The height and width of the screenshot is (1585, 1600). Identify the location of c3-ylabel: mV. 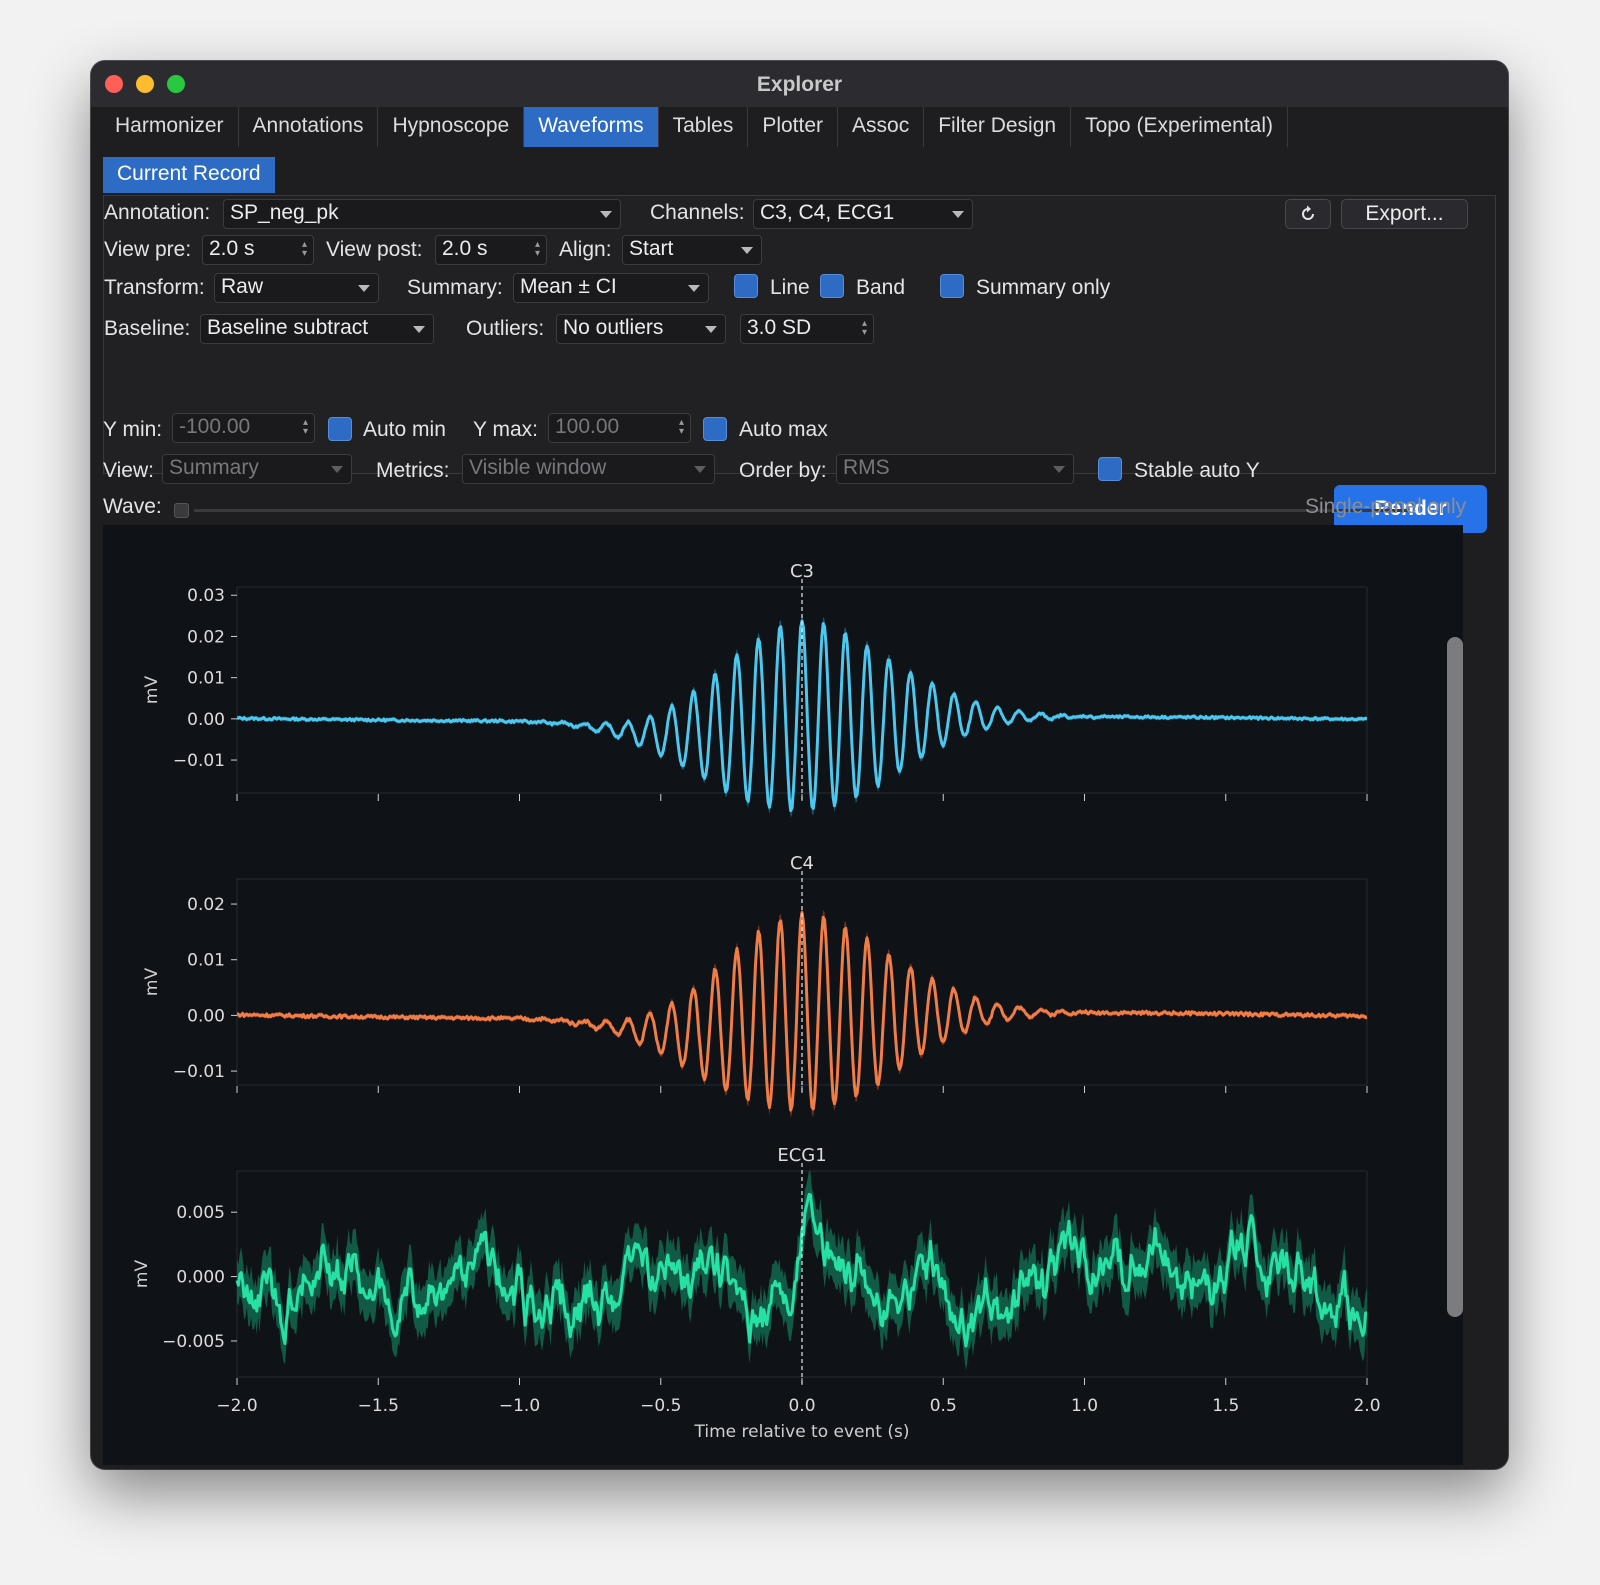
(152, 690).